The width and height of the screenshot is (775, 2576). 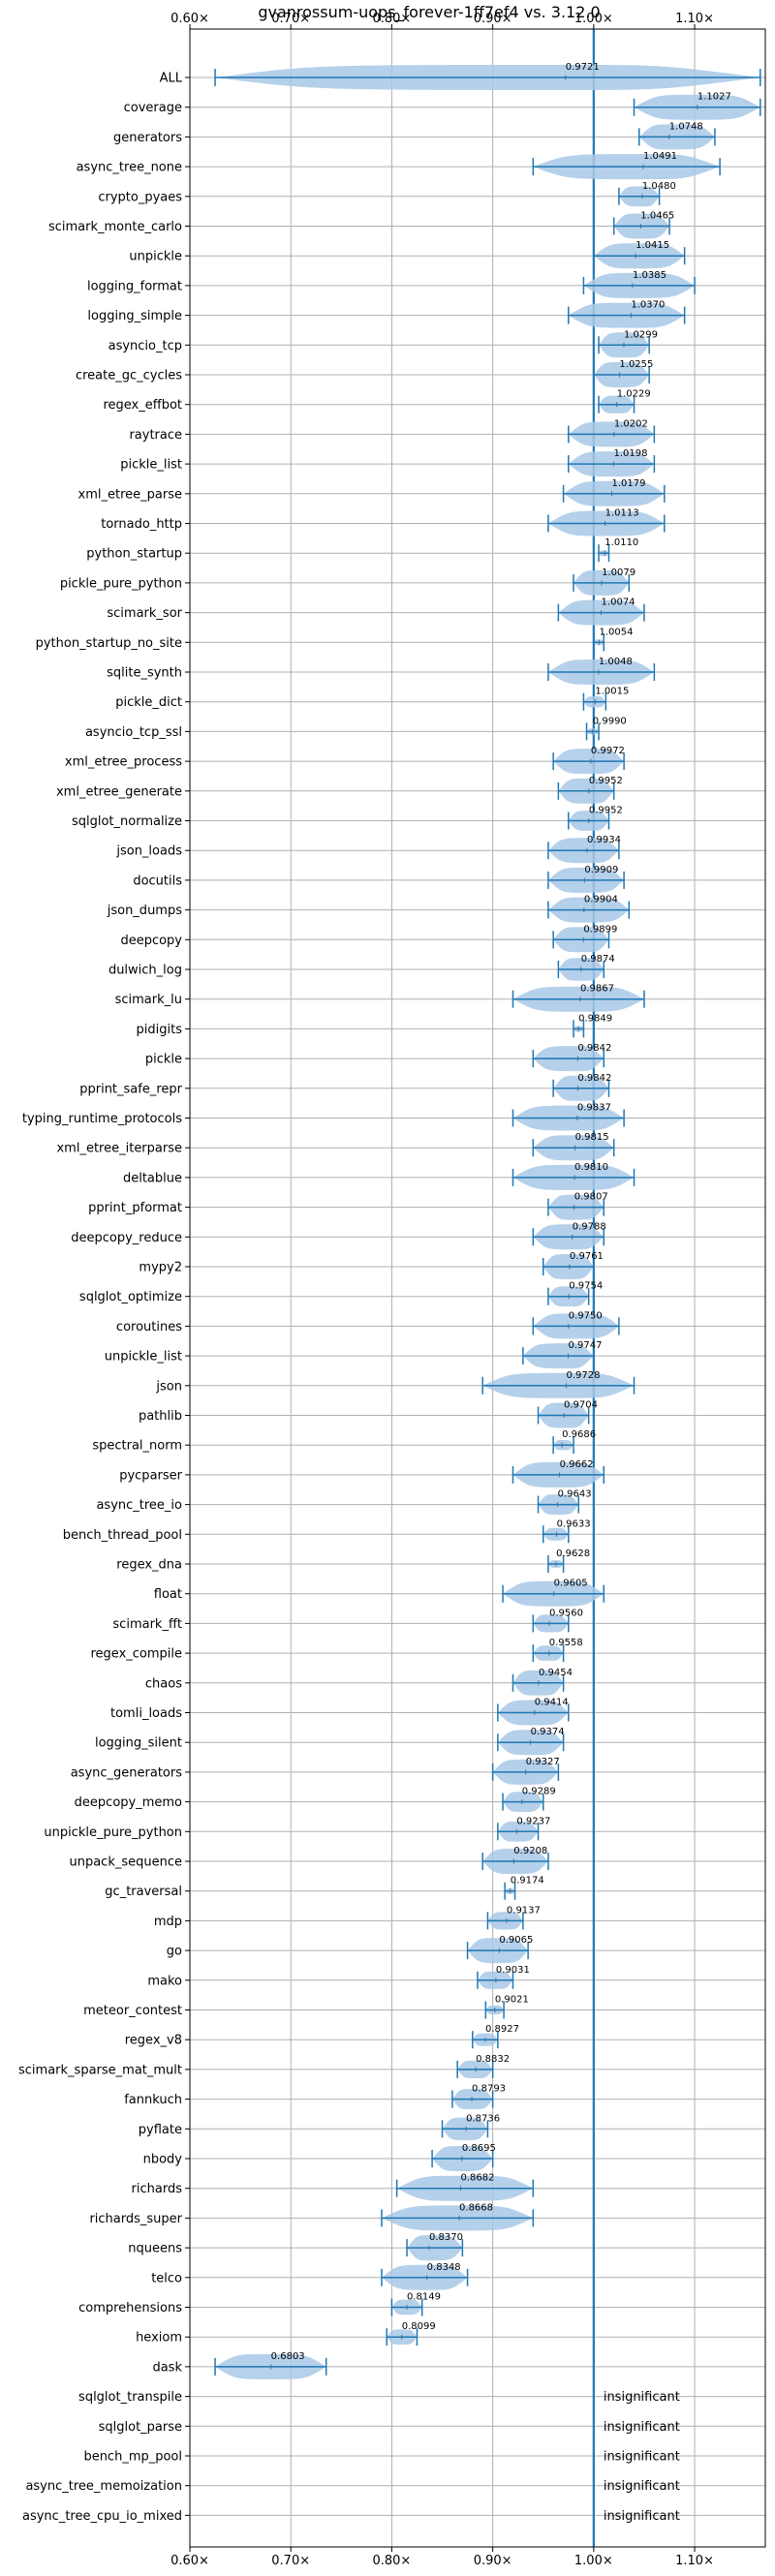 What do you see at coordinates (151, 465) in the screenshot?
I see `category-label: pickle_list` at bounding box center [151, 465].